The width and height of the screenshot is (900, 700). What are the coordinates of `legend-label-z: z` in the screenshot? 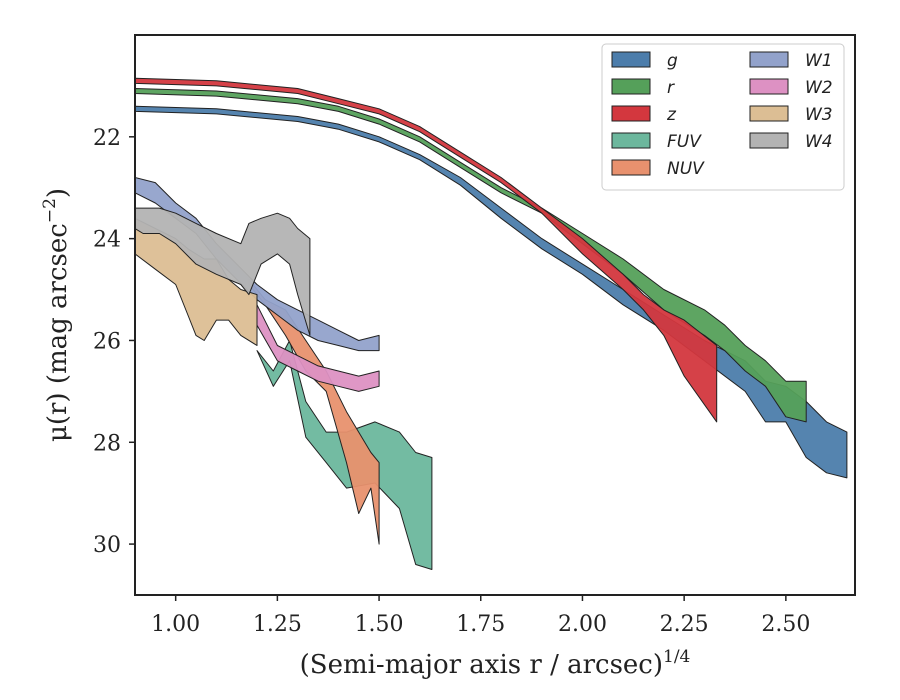 It's located at (671, 115).